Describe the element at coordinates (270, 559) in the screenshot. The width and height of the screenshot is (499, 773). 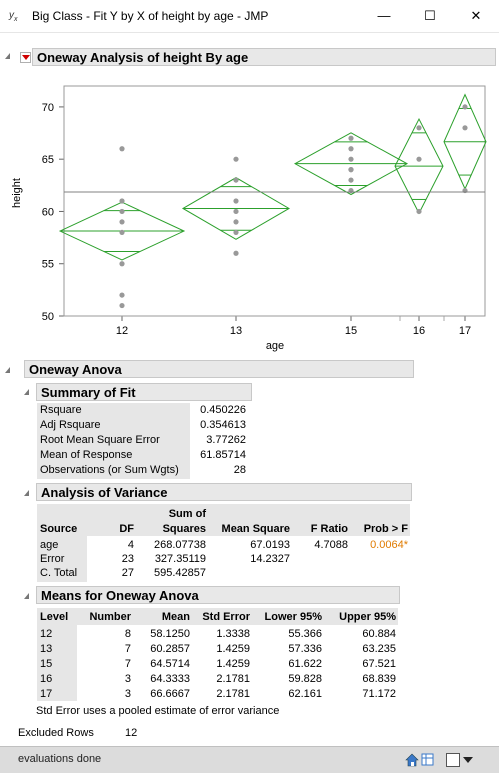
I see `aov-cell-ms: 14.2327` at that location.